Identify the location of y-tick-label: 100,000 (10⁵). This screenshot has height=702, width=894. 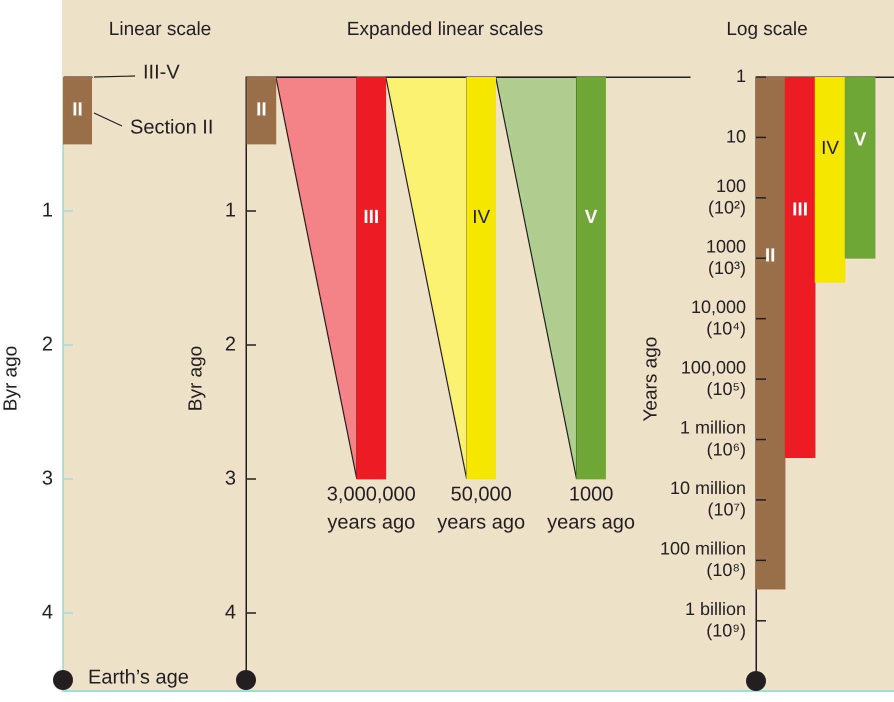
(713, 378).